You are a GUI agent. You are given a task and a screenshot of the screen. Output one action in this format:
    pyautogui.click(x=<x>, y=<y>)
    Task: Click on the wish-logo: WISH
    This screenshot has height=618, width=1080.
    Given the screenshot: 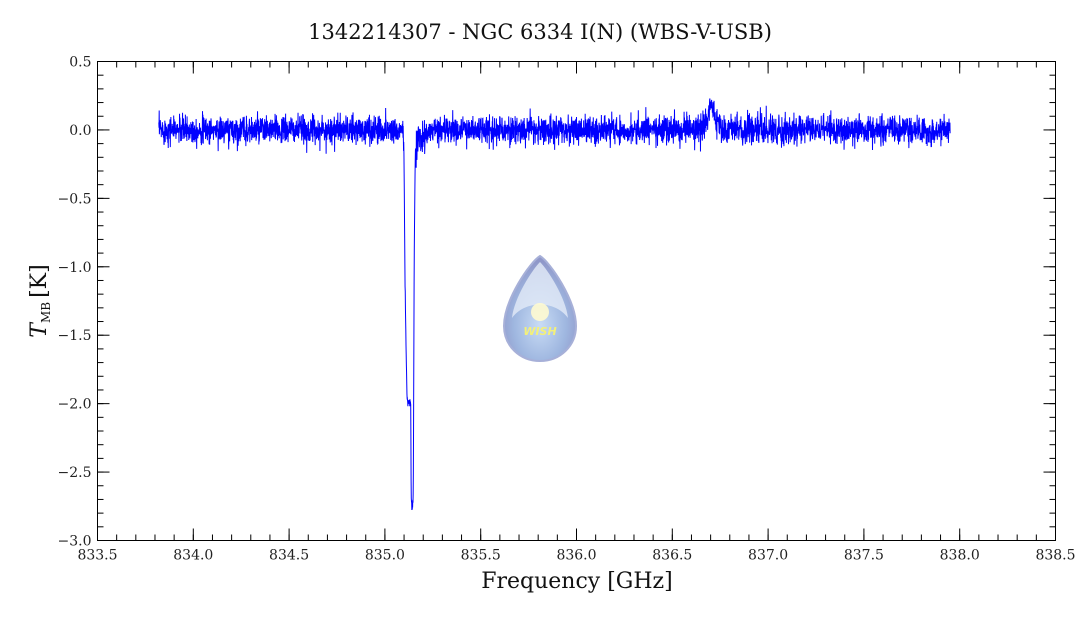 What is the action you would take?
    pyautogui.click(x=540, y=308)
    